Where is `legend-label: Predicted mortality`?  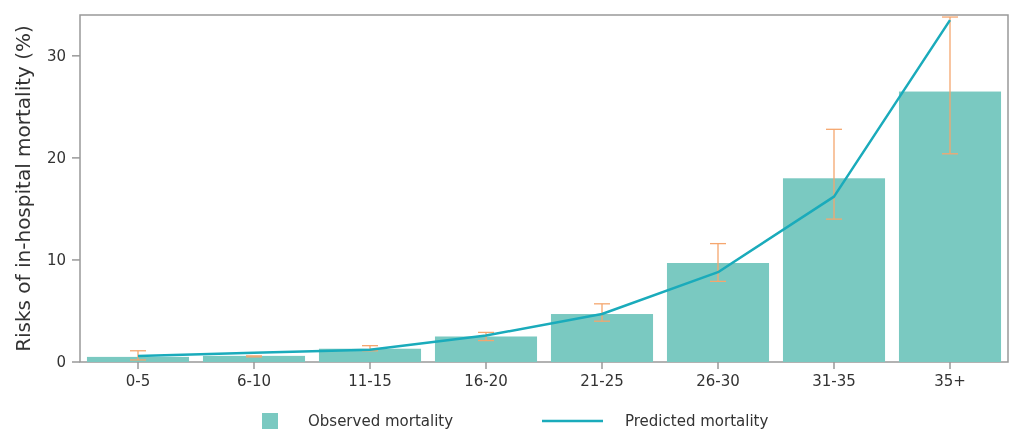 legend-label: Predicted mortality is located at coordinates (697, 421).